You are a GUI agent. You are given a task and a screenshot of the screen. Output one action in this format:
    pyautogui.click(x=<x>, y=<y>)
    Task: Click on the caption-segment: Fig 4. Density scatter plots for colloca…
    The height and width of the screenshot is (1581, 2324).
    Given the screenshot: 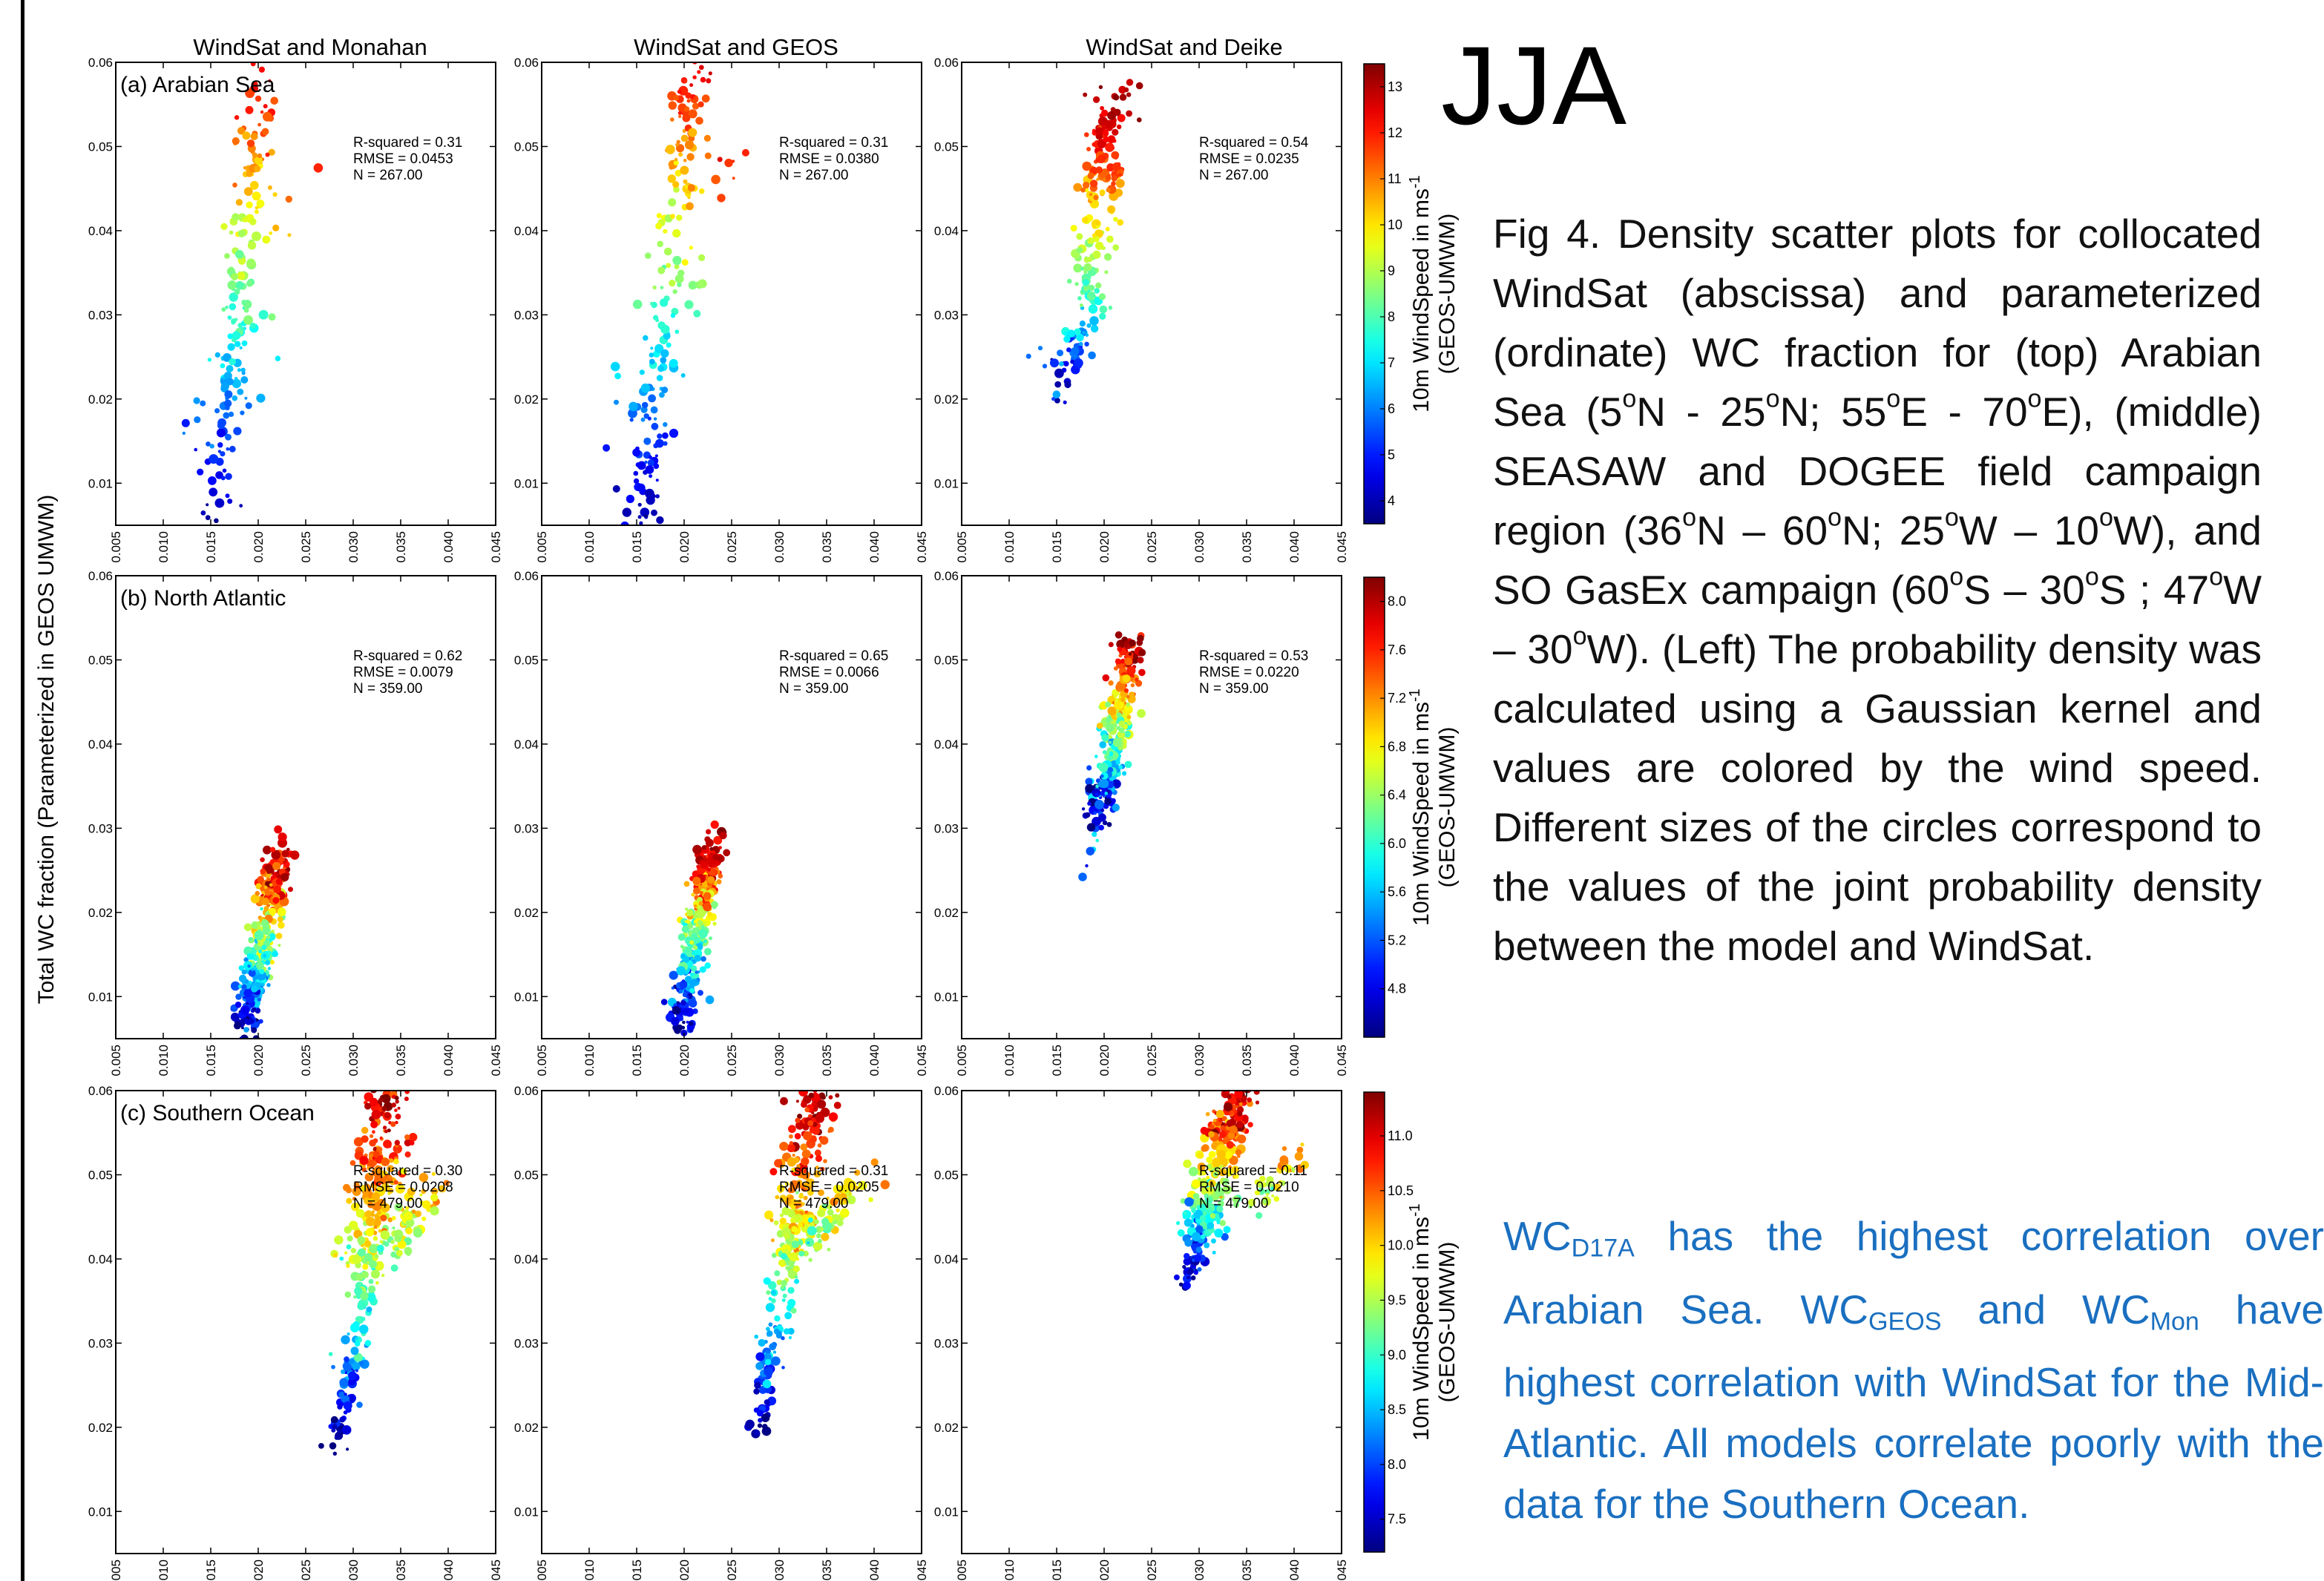 What is the action you would take?
    pyautogui.click(x=1877, y=323)
    